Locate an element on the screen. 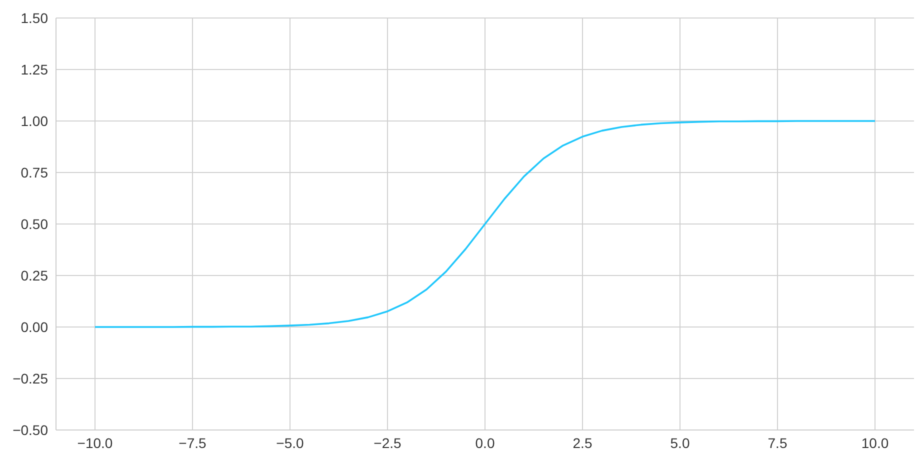  y-tick-label: 1.50 is located at coordinates (34, 18).